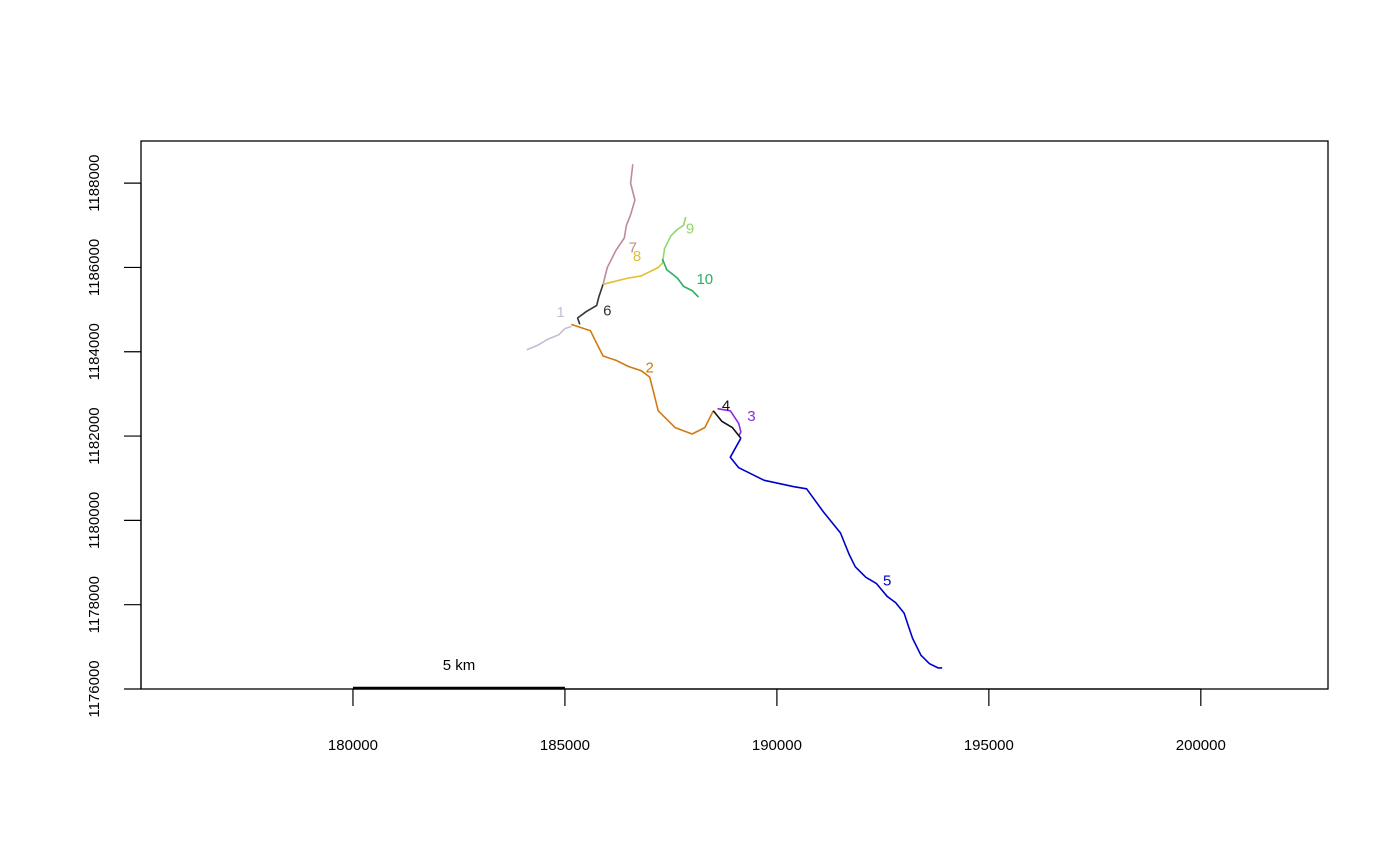 The height and width of the screenshot is (865, 1400). Describe the element at coordinates (726, 406) in the screenshot. I see `segment-4-label: 4` at that location.